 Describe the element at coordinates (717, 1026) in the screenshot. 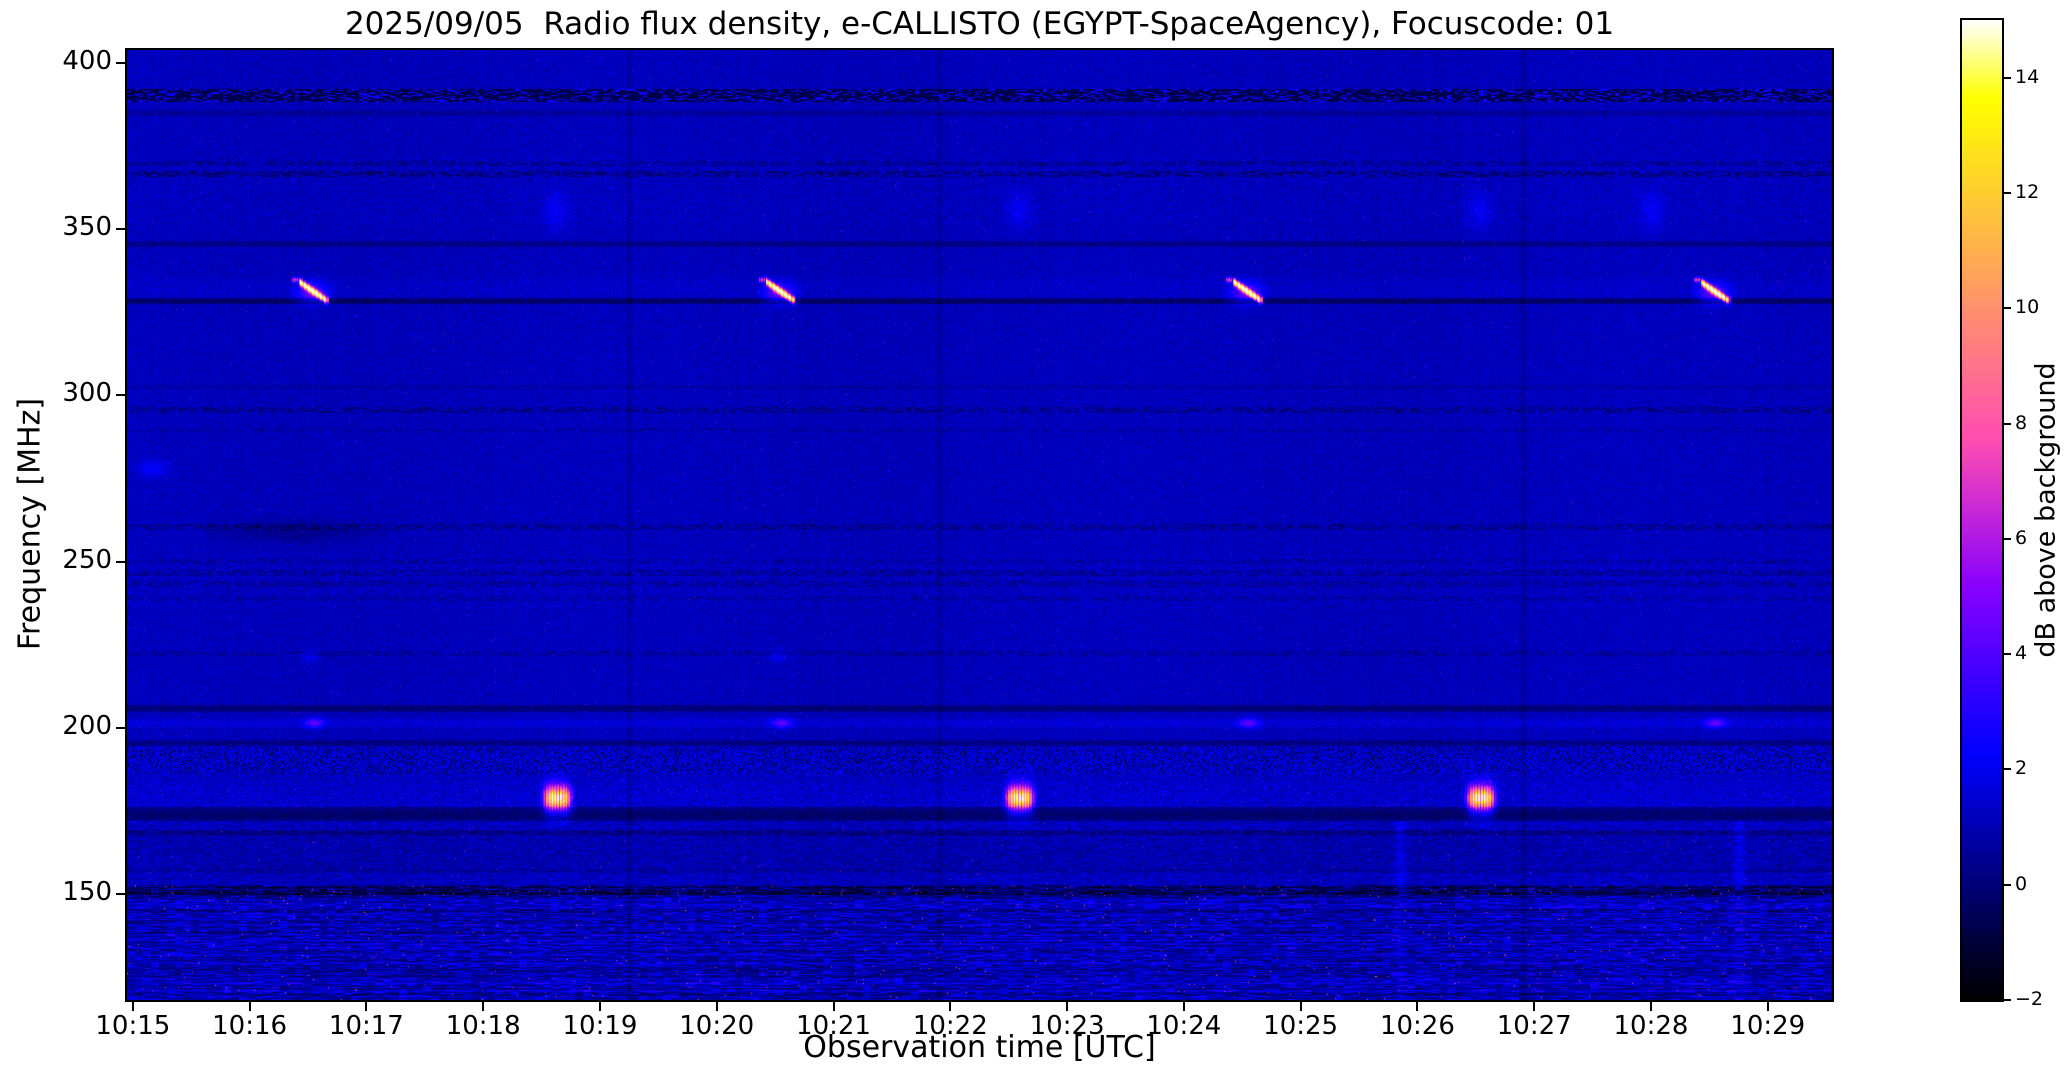

I see `x-tick-label: 10:20` at that location.